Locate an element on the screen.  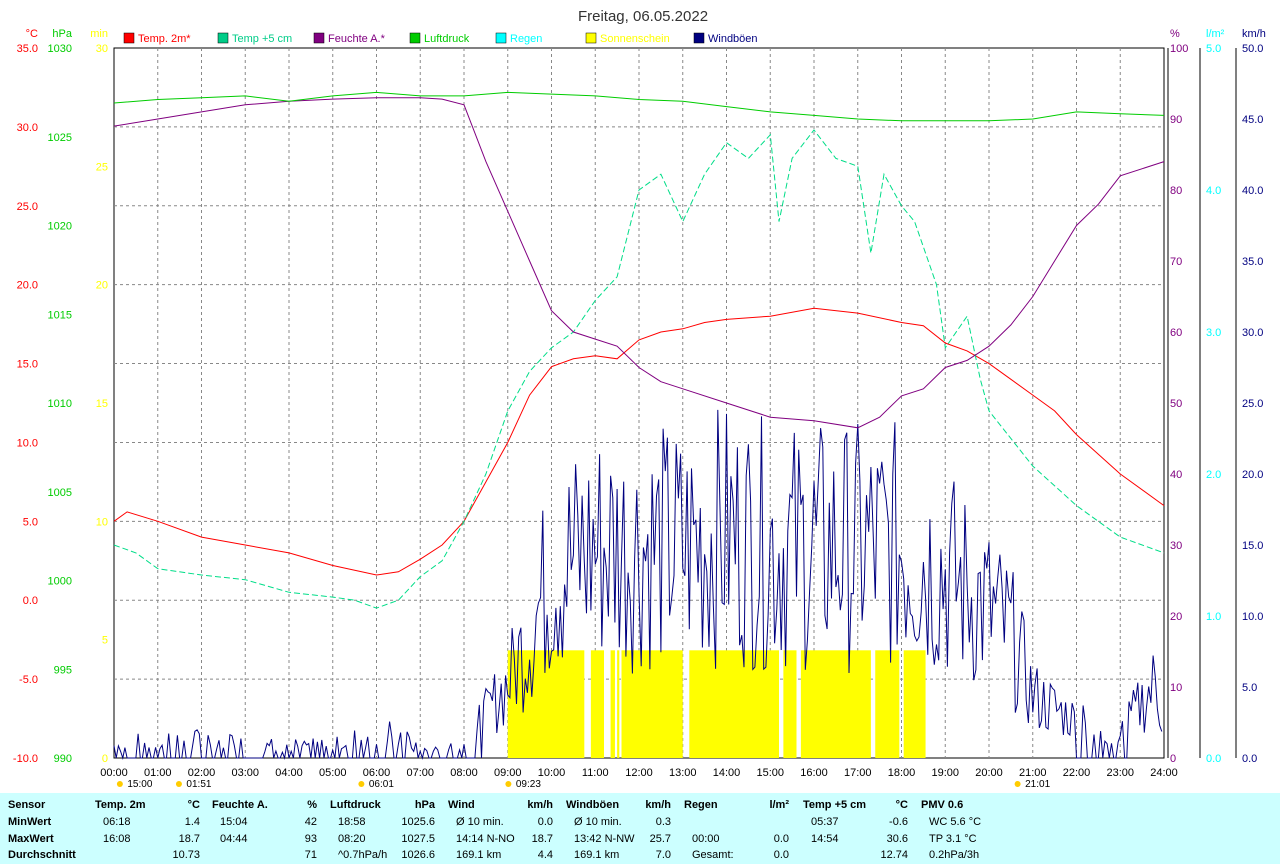
legend-item: Feuchte A.* is located at coordinates (349, 38).